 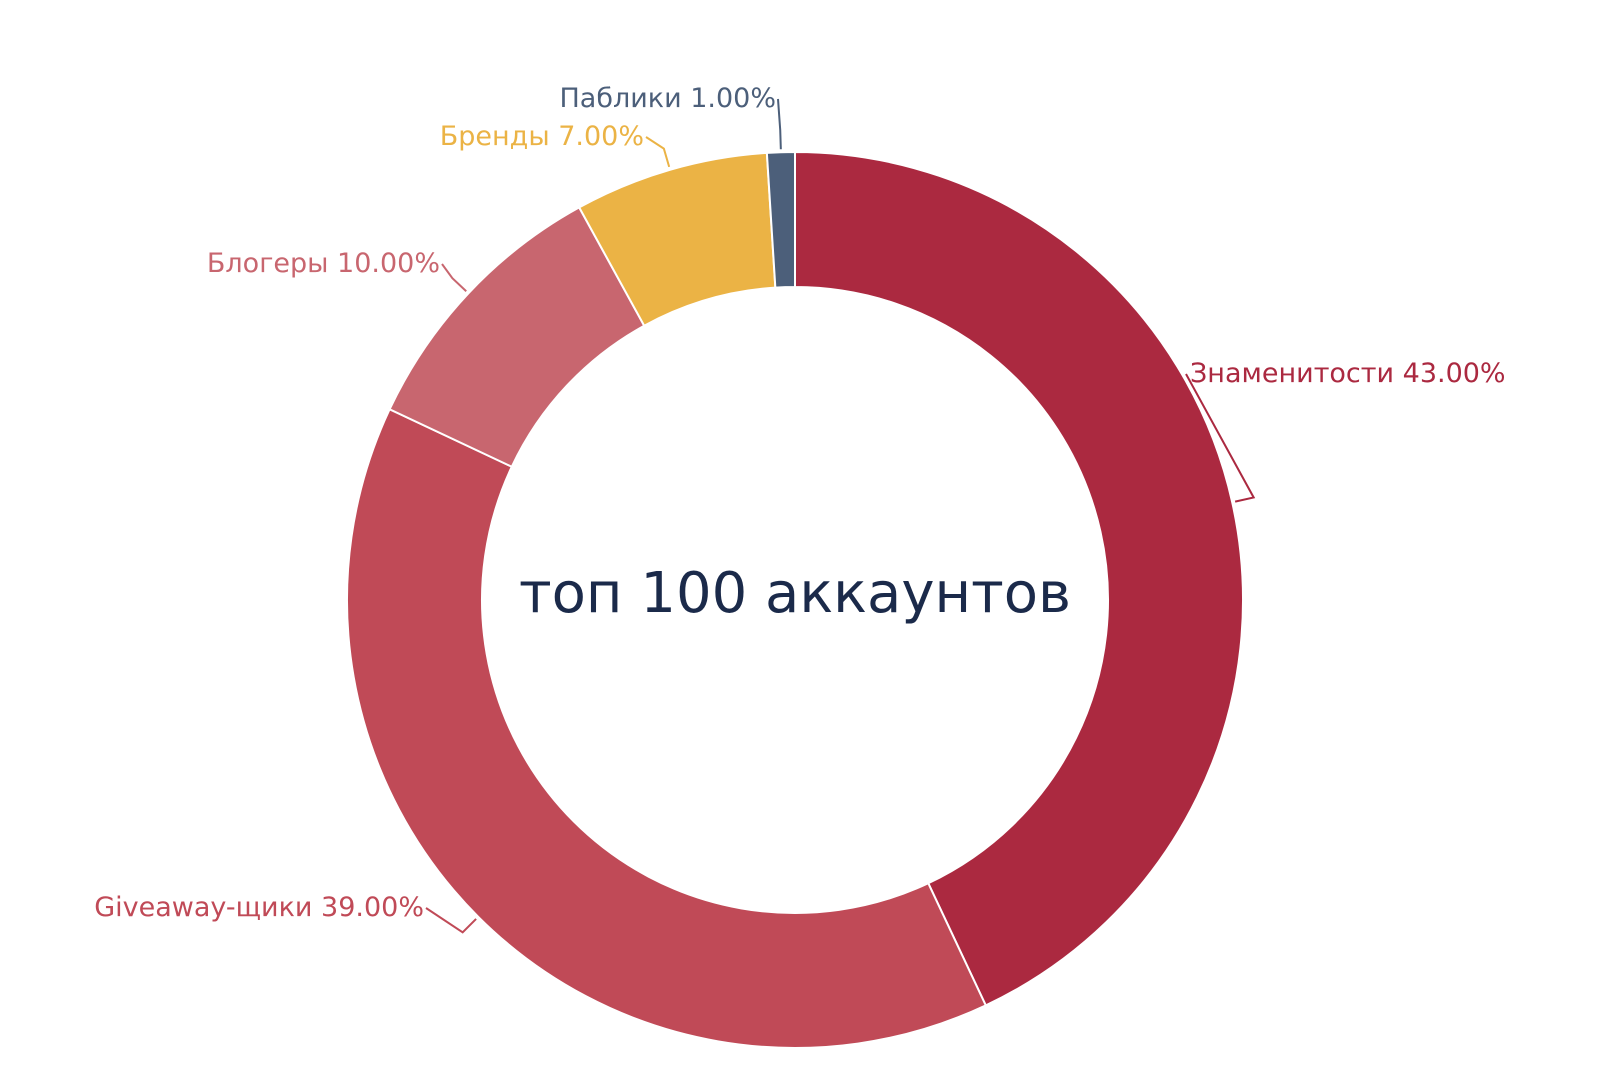 I want to click on leader-line-бренды, so click(x=658, y=152).